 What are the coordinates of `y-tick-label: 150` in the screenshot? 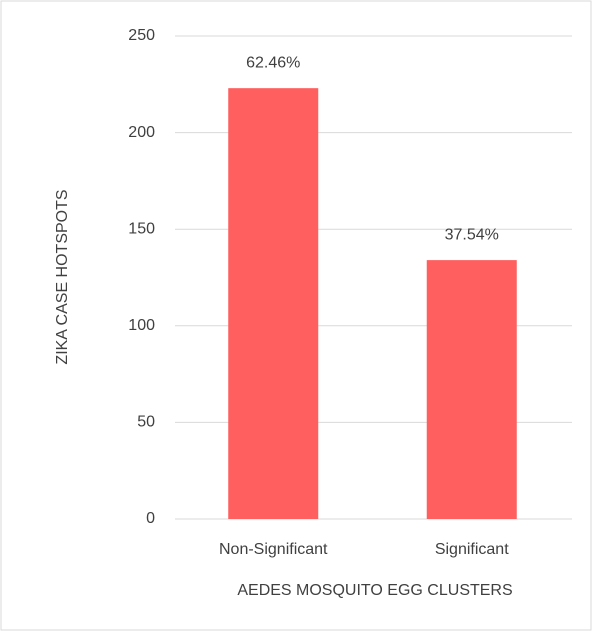 It's located at (141, 228).